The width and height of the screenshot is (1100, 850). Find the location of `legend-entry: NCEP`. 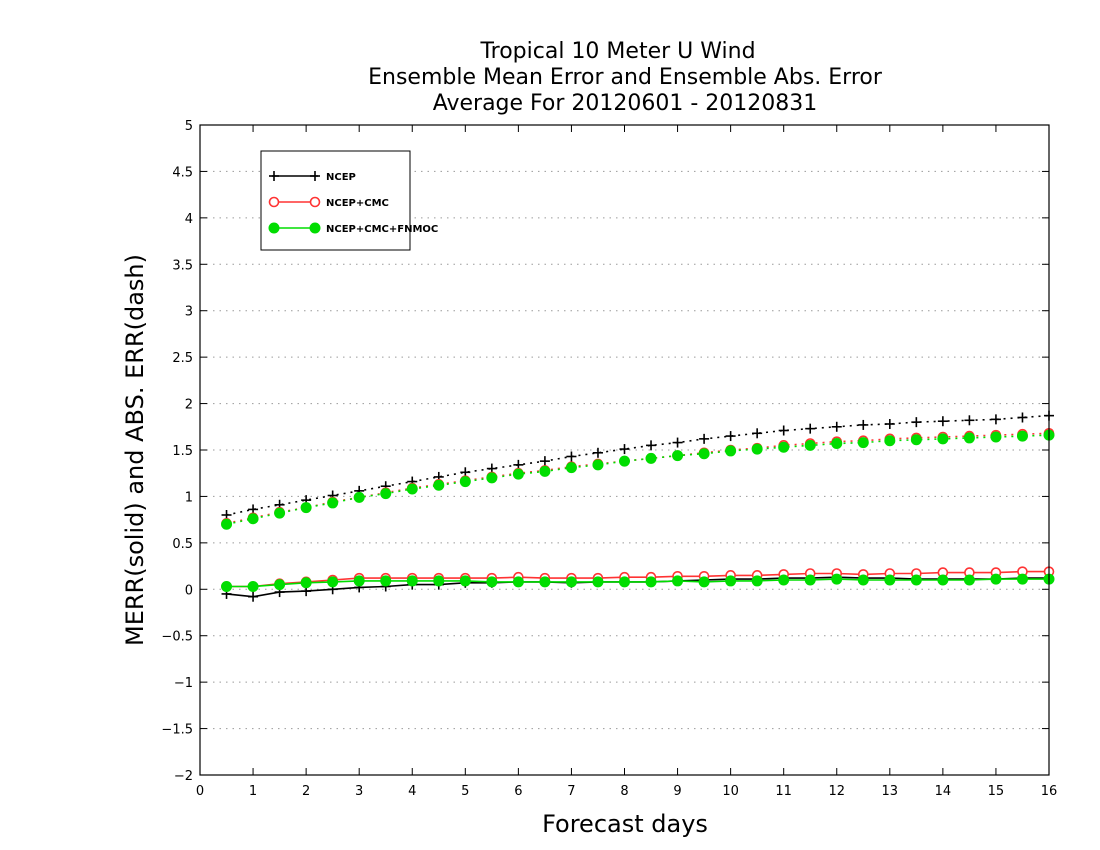

legend-entry: NCEP is located at coordinates (312, 177).